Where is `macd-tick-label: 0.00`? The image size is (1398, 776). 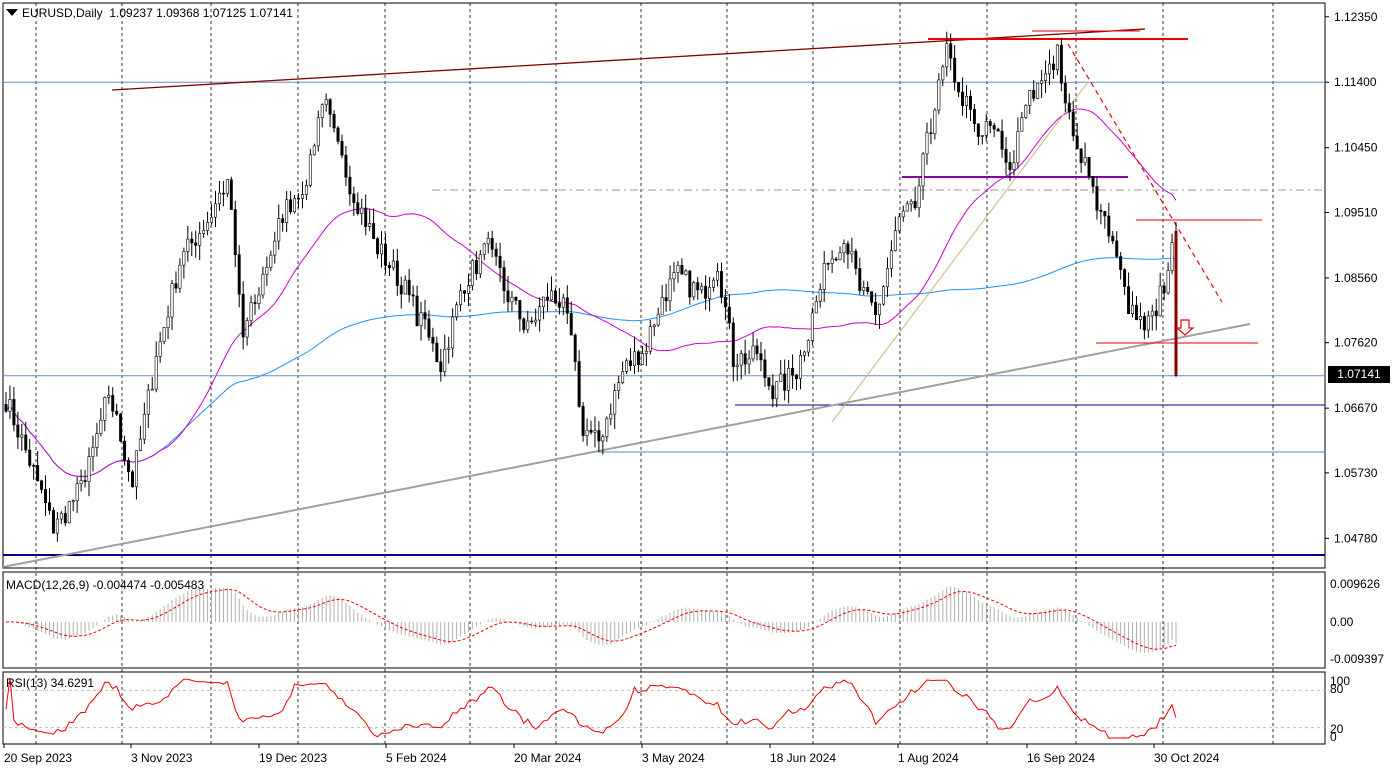 macd-tick-label: 0.00 is located at coordinates (1342, 622).